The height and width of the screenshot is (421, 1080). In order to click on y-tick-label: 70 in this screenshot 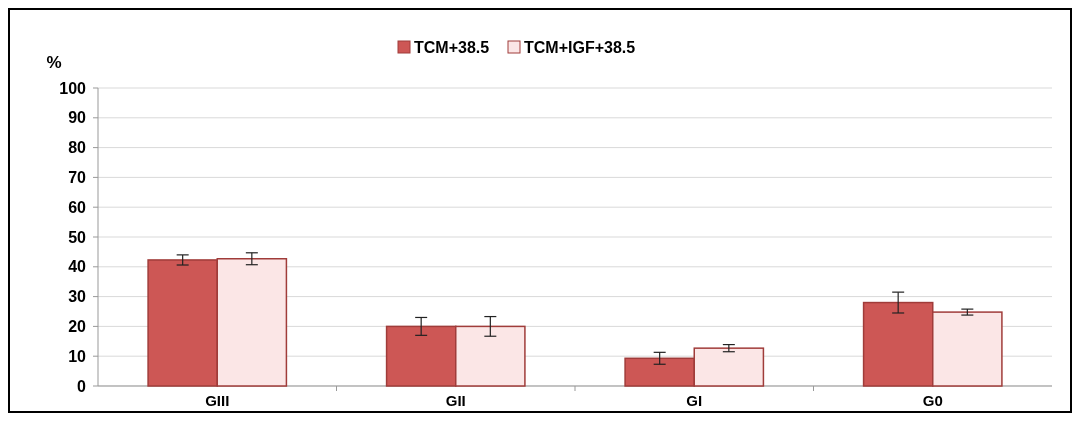, I will do `click(77, 177)`.